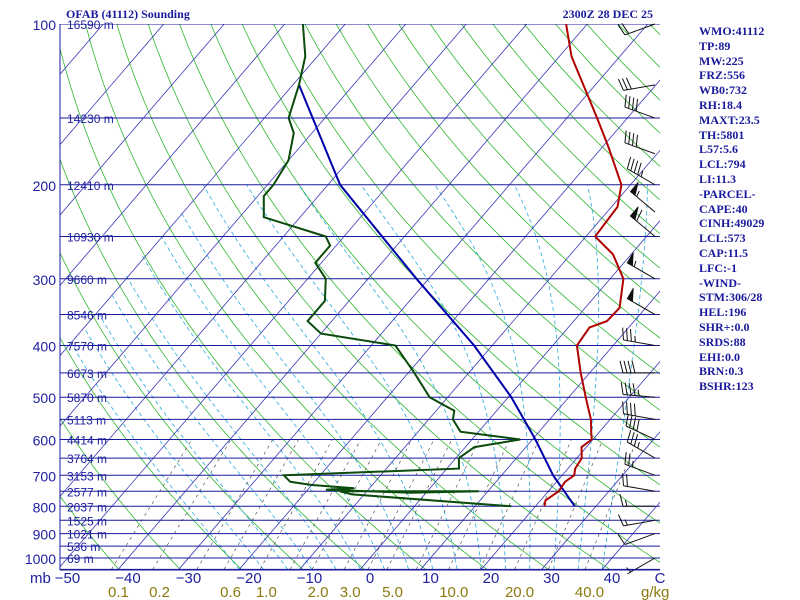  Describe the element at coordinates (727, 193) in the screenshot. I see `index-item: -PARCEL-` at that location.